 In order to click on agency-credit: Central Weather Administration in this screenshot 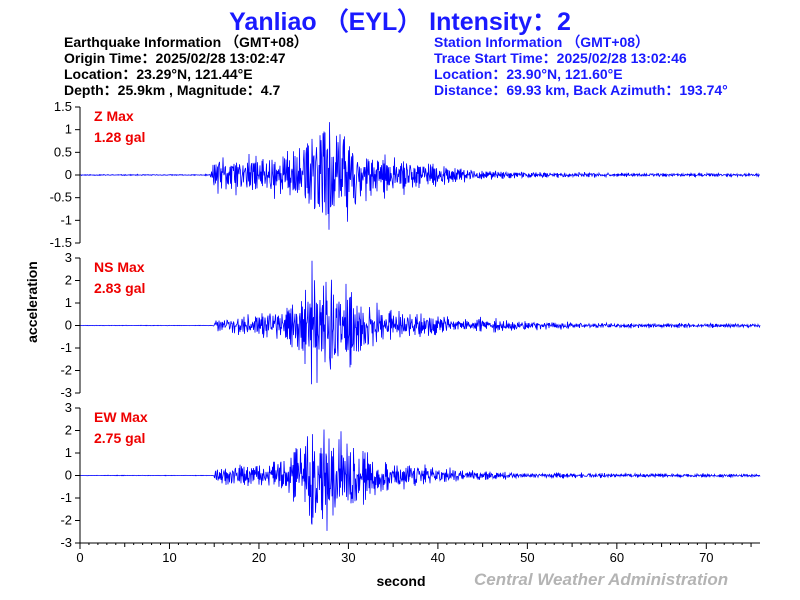, I will do `click(601, 579)`.